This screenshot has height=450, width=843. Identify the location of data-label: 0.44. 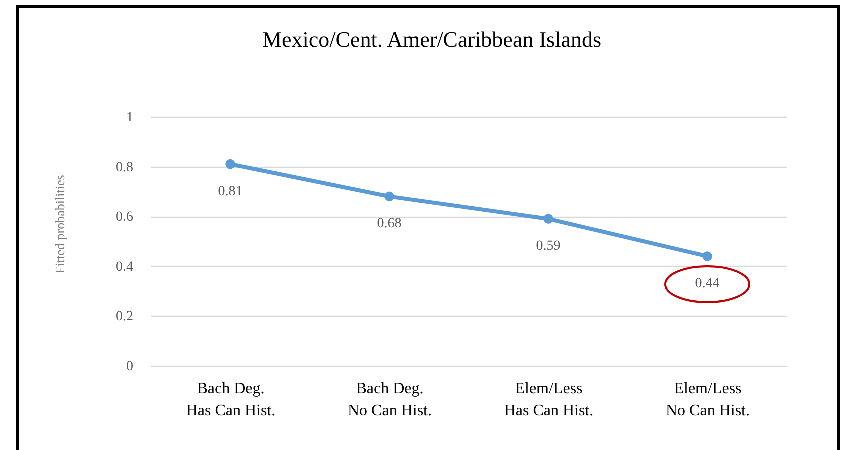
(707, 284).